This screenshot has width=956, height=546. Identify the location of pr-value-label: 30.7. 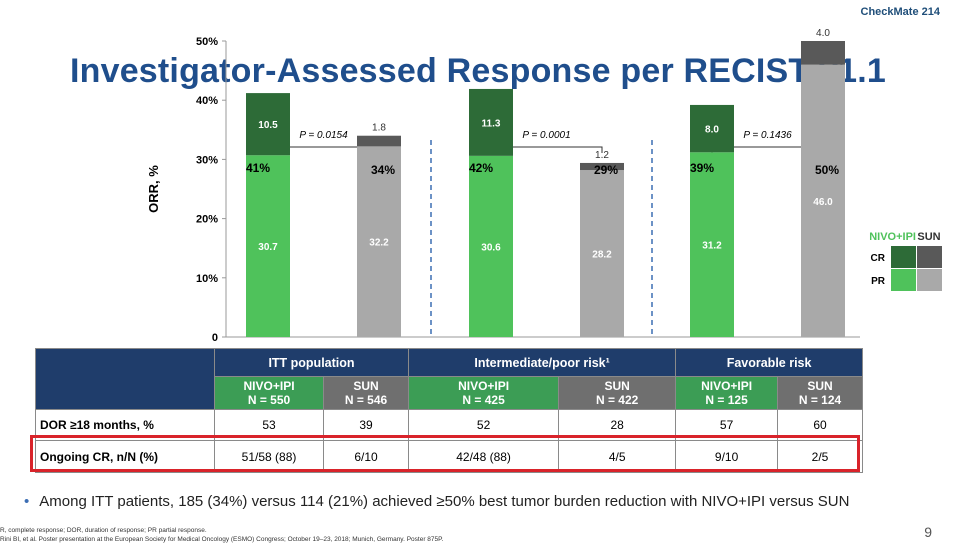
(268, 247).